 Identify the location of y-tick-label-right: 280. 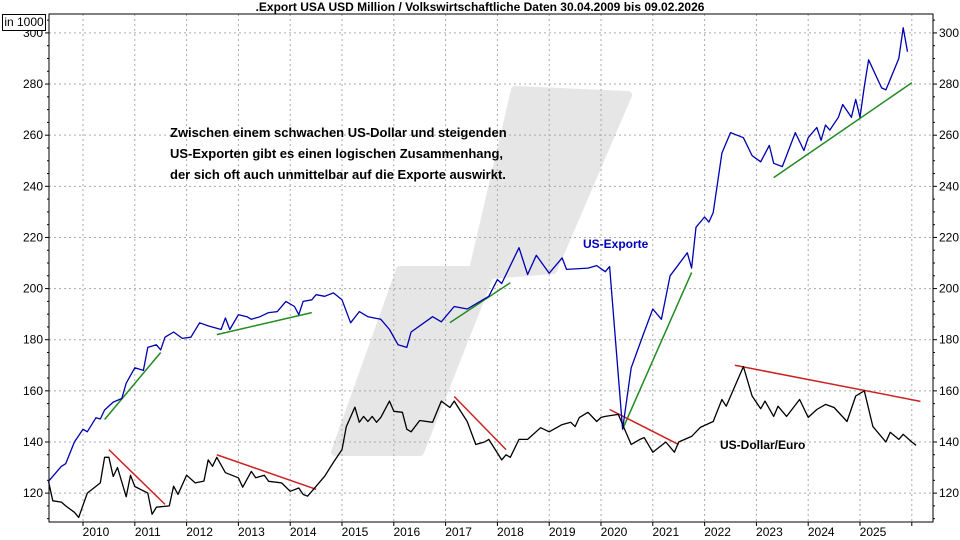
(949, 84).